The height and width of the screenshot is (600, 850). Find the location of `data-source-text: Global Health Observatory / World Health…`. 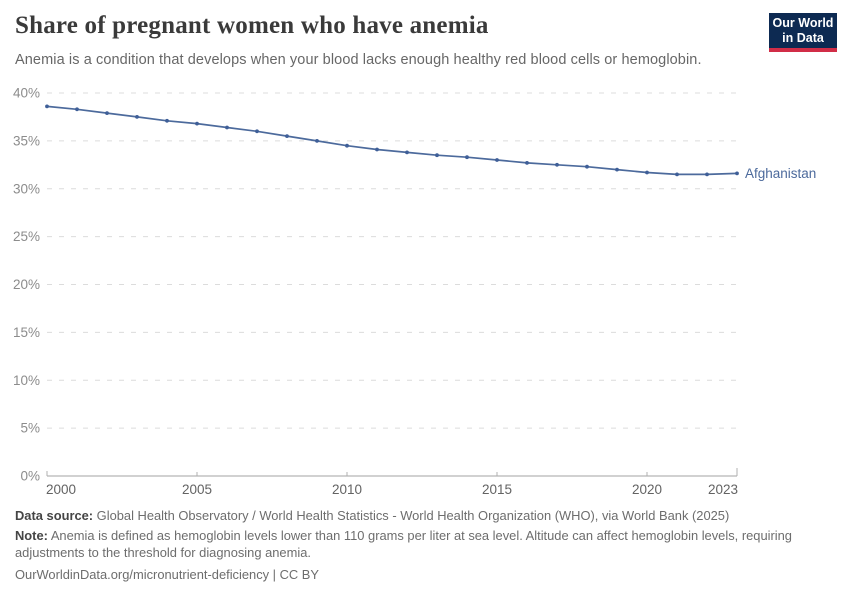

data-source-text: Global Health Observatory / World Health… is located at coordinates (411, 515).